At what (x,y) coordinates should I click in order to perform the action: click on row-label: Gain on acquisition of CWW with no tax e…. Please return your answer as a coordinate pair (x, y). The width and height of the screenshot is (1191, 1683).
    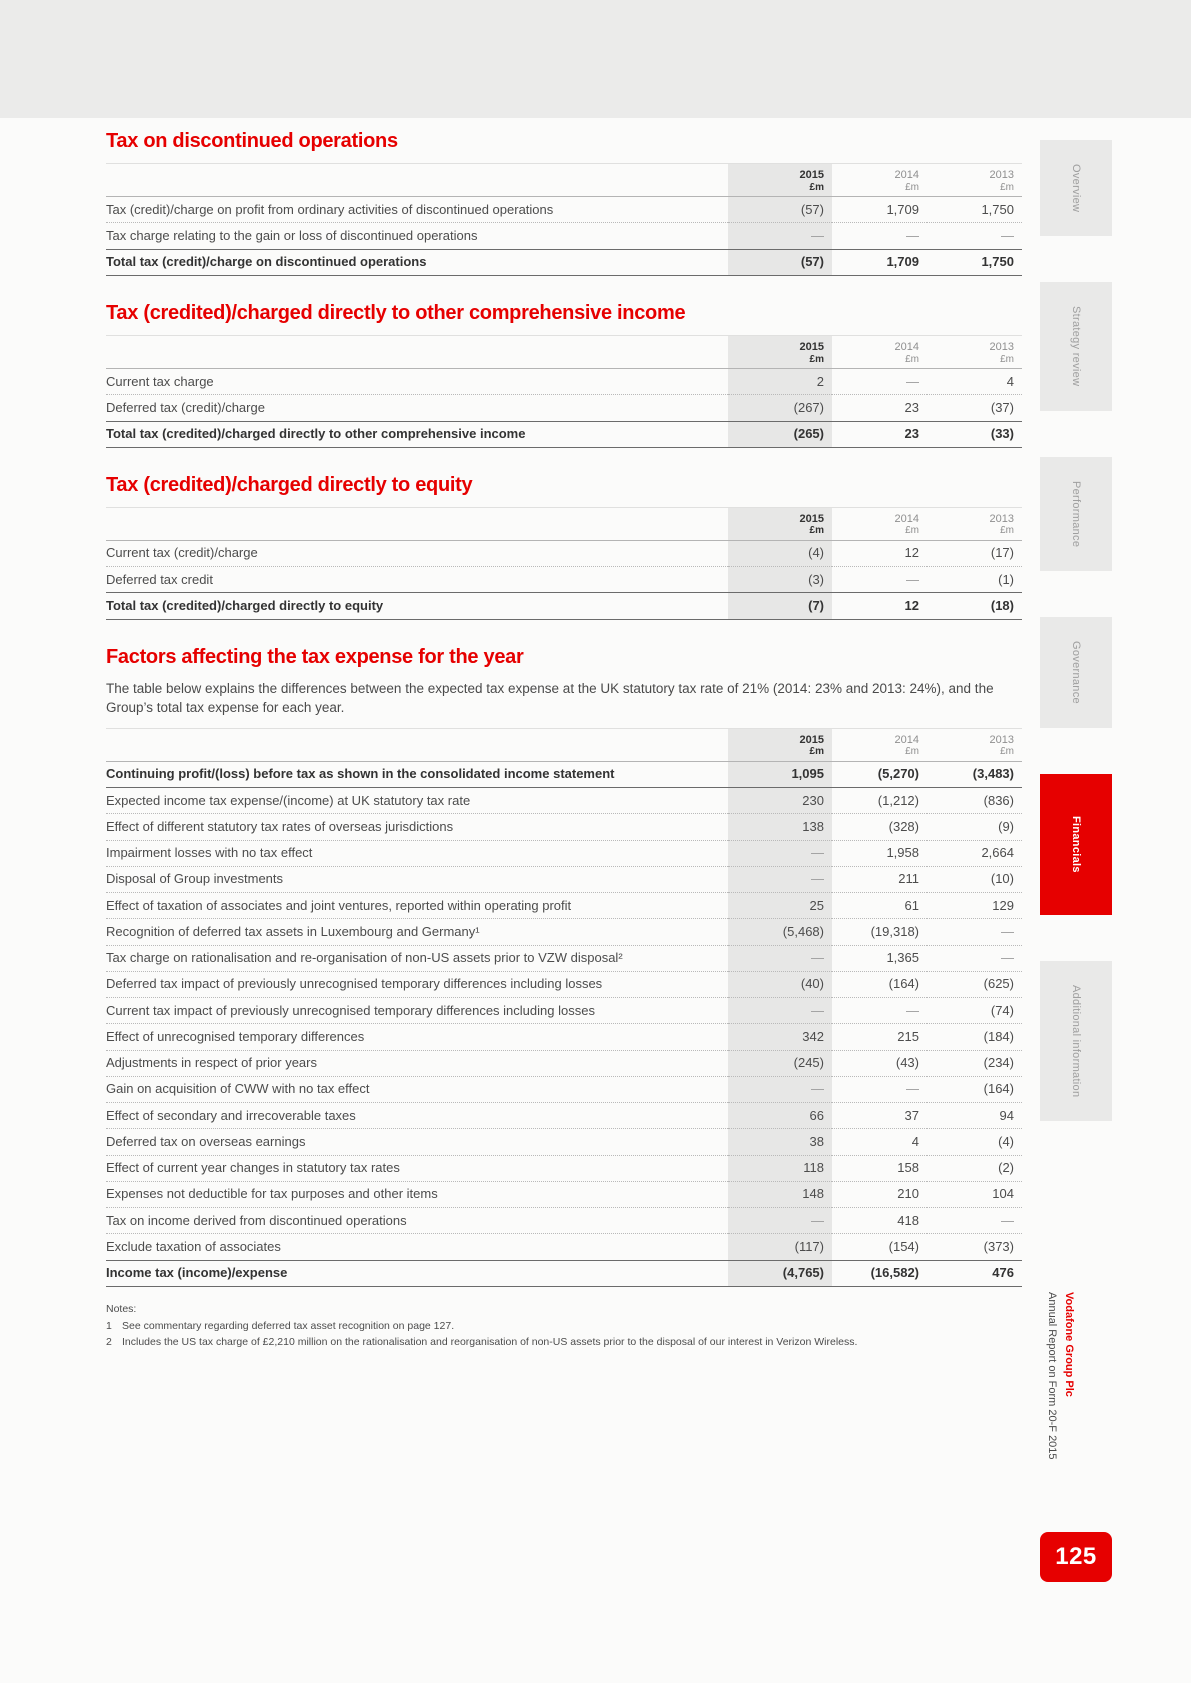
    Looking at the image, I should click on (417, 1090).